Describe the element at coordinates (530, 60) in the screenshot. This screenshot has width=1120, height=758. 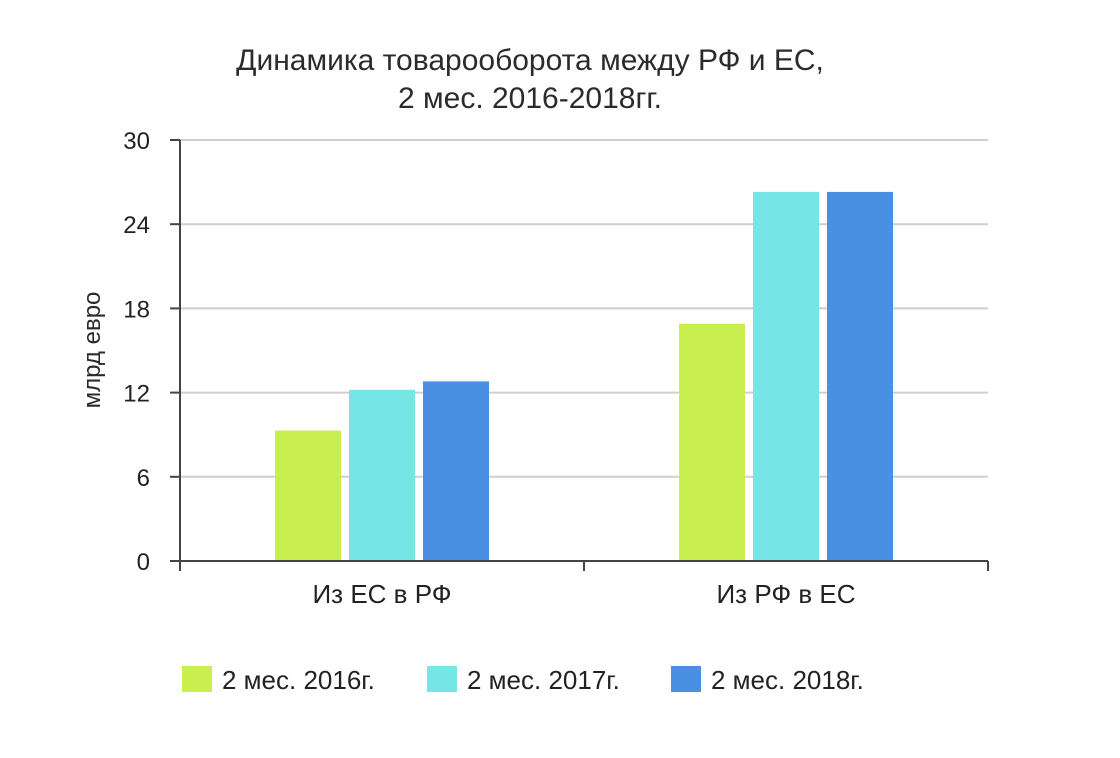
I see `chart-title-line-1: Динамика товарооборота между РФ и ЕС,` at that location.